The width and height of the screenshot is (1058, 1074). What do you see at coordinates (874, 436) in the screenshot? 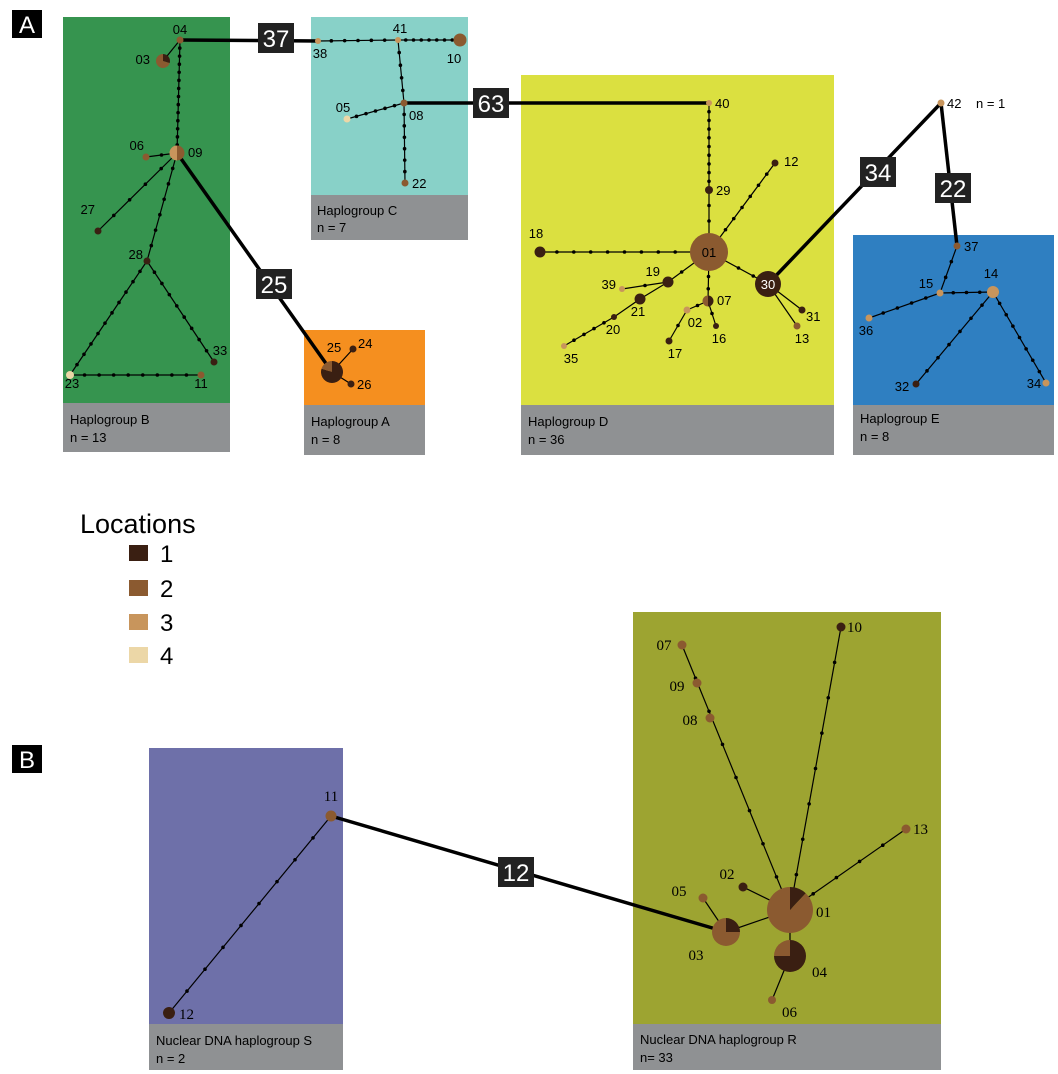
I see `caption-count: n = 8` at bounding box center [874, 436].